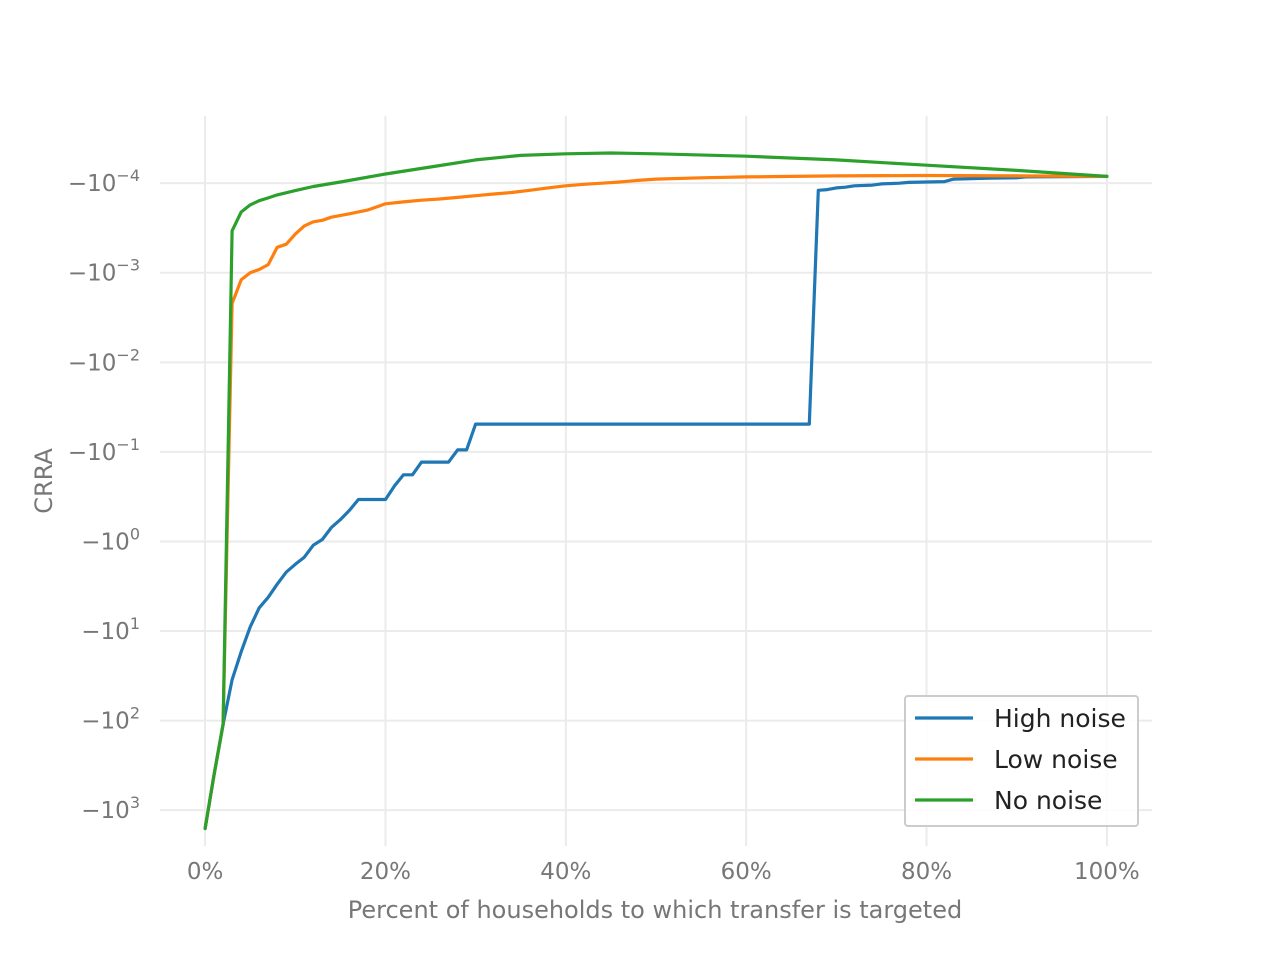  I want to click on y-tick-label: −10−4, so click(104, 181).